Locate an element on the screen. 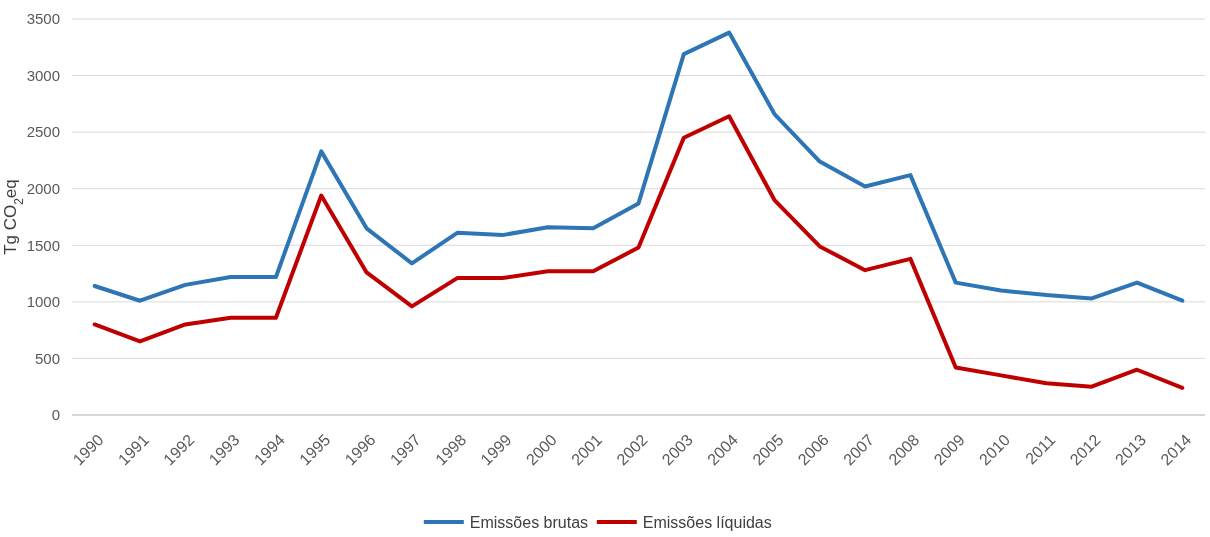 This screenshot has width=1210, height=537. y-tick-label: 2500 is located at coordinates (43, 132).